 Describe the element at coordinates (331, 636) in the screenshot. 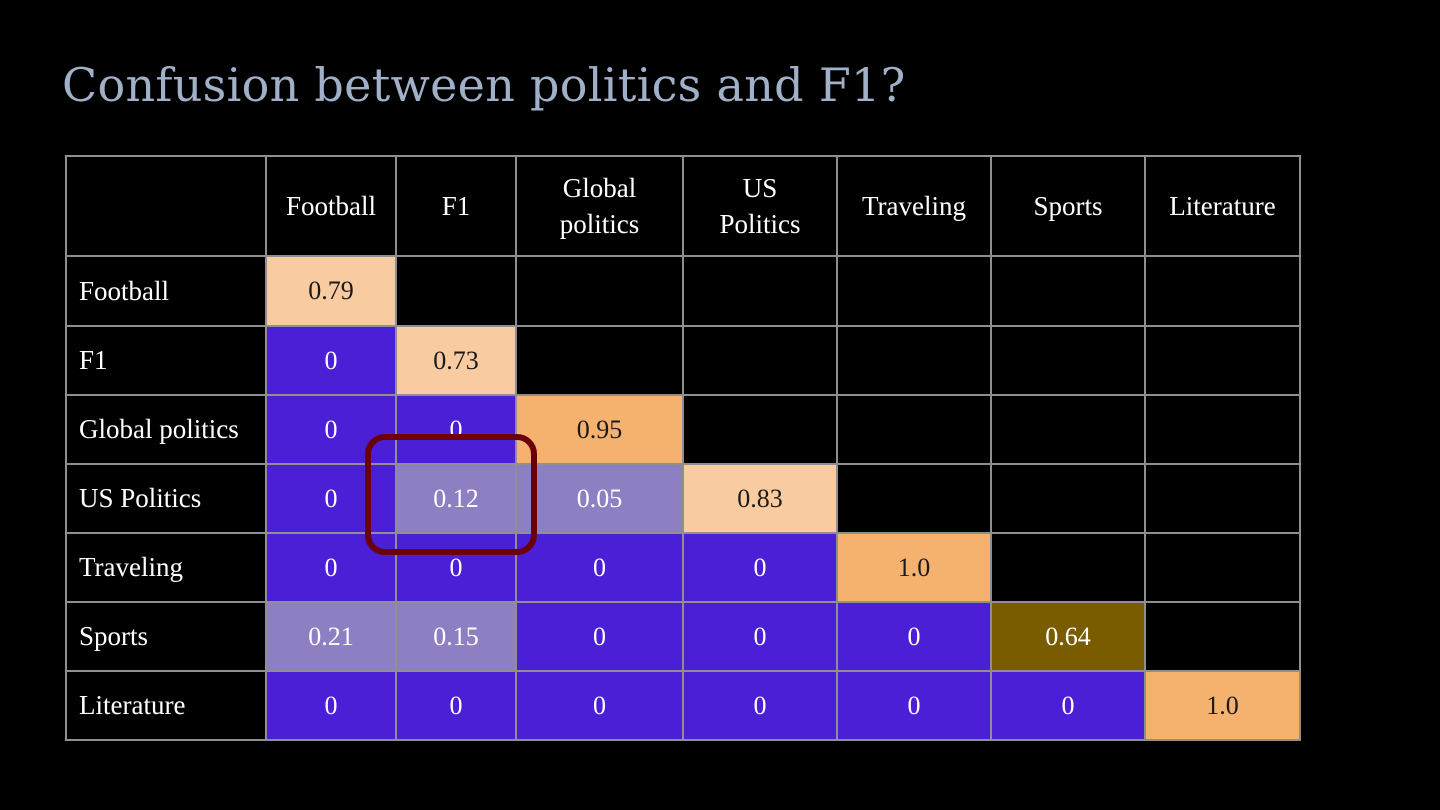

I see `matrix-cell: 0.21` at that location.